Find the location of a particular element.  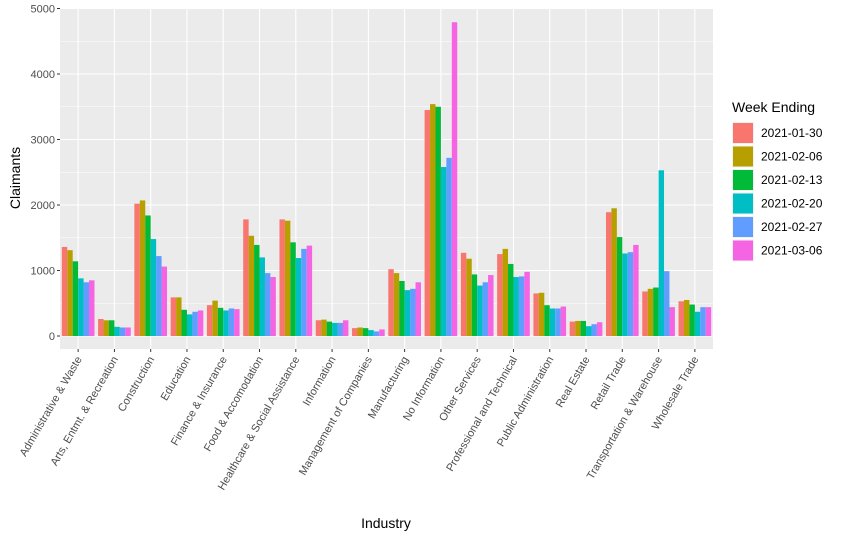

x-tick-label: Administrative & Waste is located at coordinates (51, 407).